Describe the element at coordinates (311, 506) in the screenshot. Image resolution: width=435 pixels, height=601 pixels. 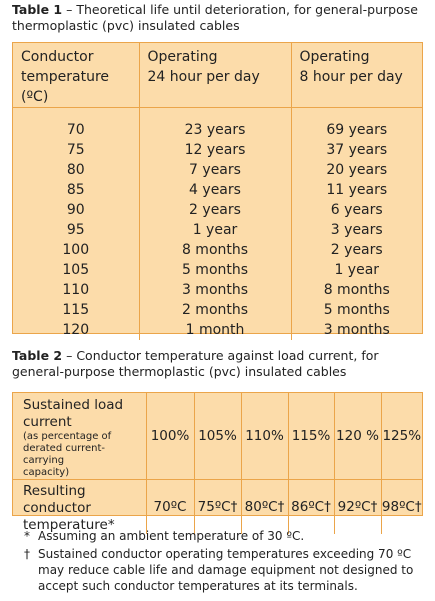
I see `cell: 86ºC†` at that location.